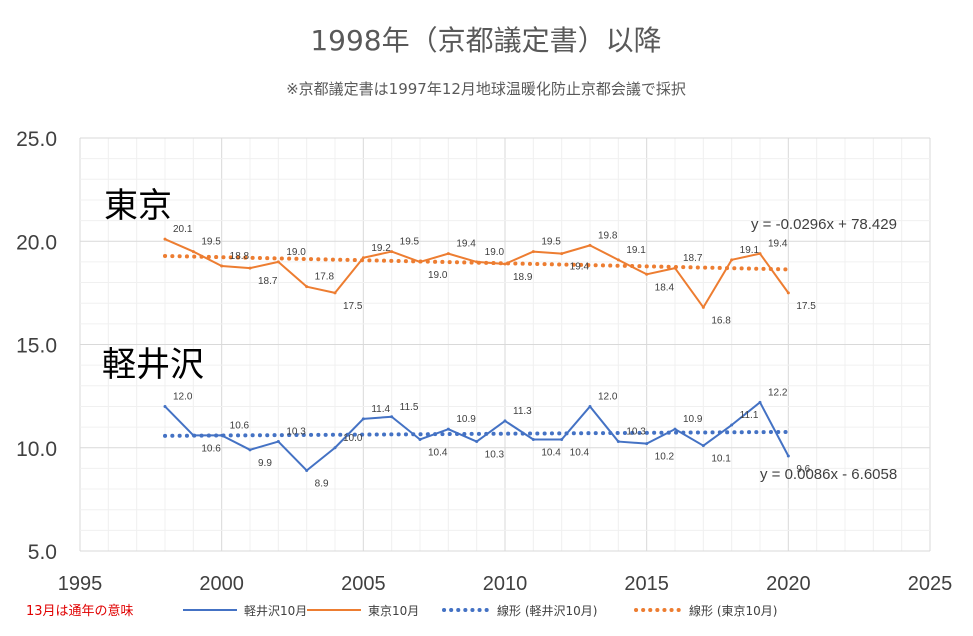  I want to click on legend-label-tokyo: 東京10月, so click(393, 611).